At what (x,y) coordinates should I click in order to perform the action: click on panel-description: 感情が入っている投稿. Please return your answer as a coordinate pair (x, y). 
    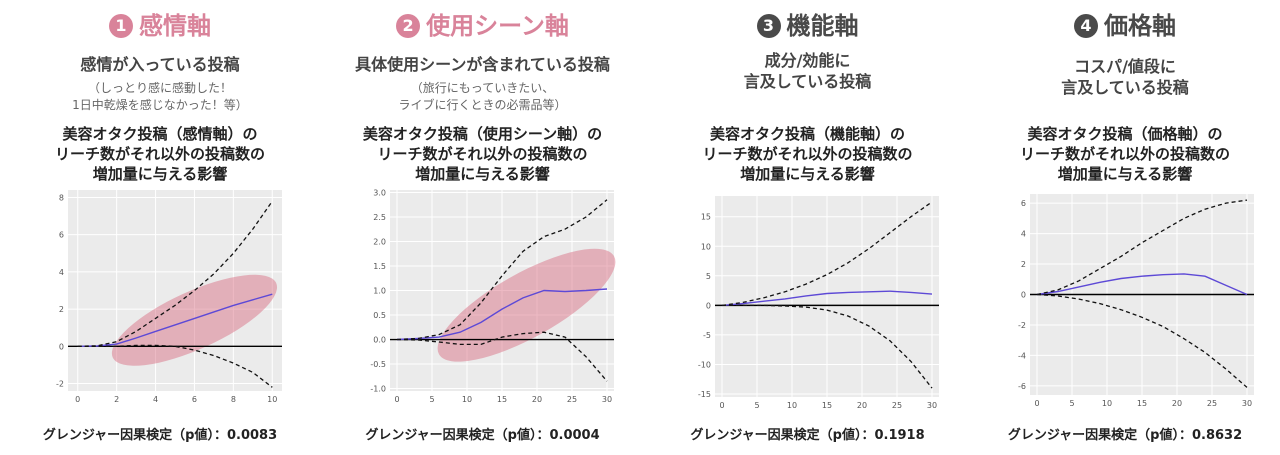
    Looking at the image, I should click on (160, 64).